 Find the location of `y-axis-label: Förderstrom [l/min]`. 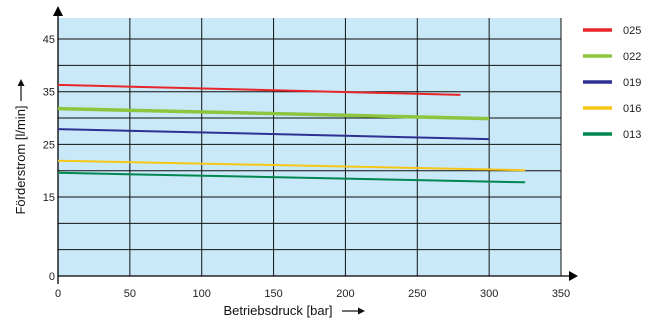

y-axis-label: Förderstrom [l/min] is located at coordinates (20, 159).